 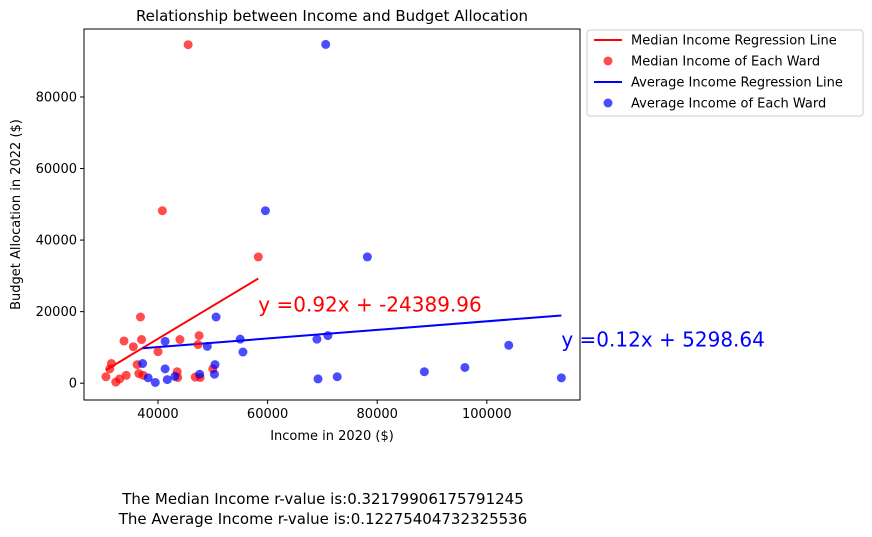 What do you see at coordinates (737, 83) in the screenshot?
I see `legend-label: Average Income Regression Line` at bounding box center [737, 83].